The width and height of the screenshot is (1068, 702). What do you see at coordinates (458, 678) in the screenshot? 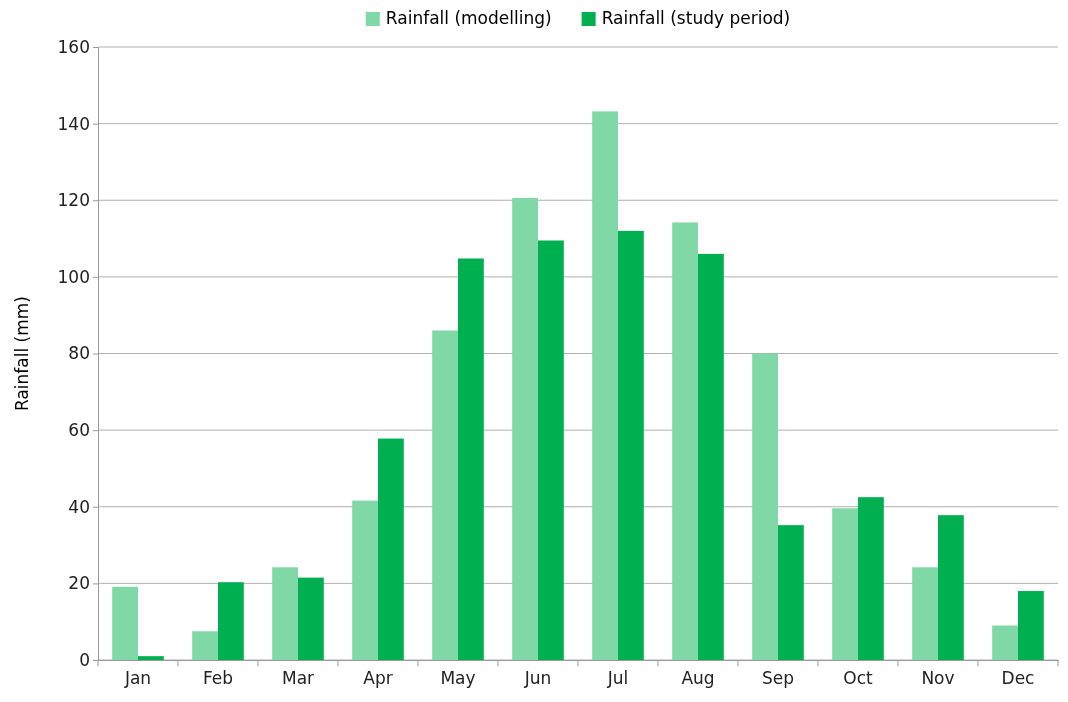
I see `x-tick-label: May` at bounding box center [458, 678].